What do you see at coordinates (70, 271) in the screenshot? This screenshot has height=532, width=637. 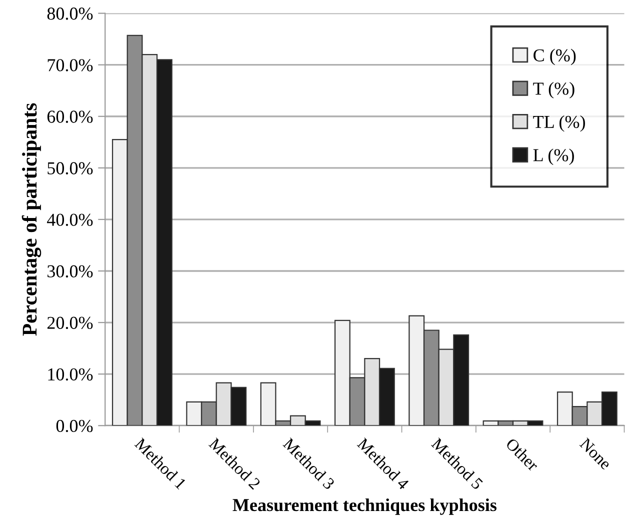 I see `y-tick-label: 30.0%` at bounding box center [70, 271].